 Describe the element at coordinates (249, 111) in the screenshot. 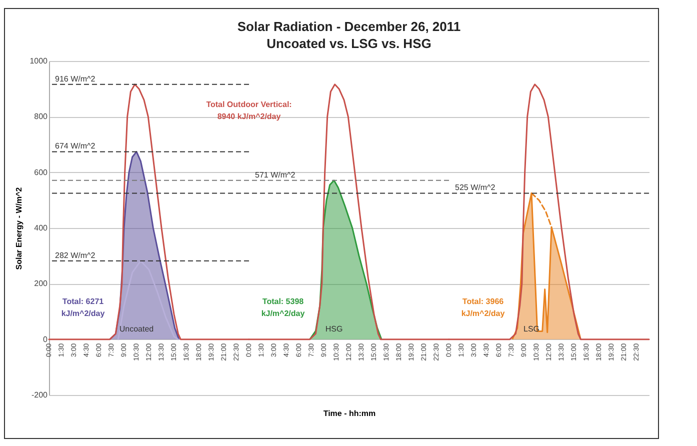

I see `annotation: Total Outdoor Vertical: 8940 kJ/m^2/day` at that location.